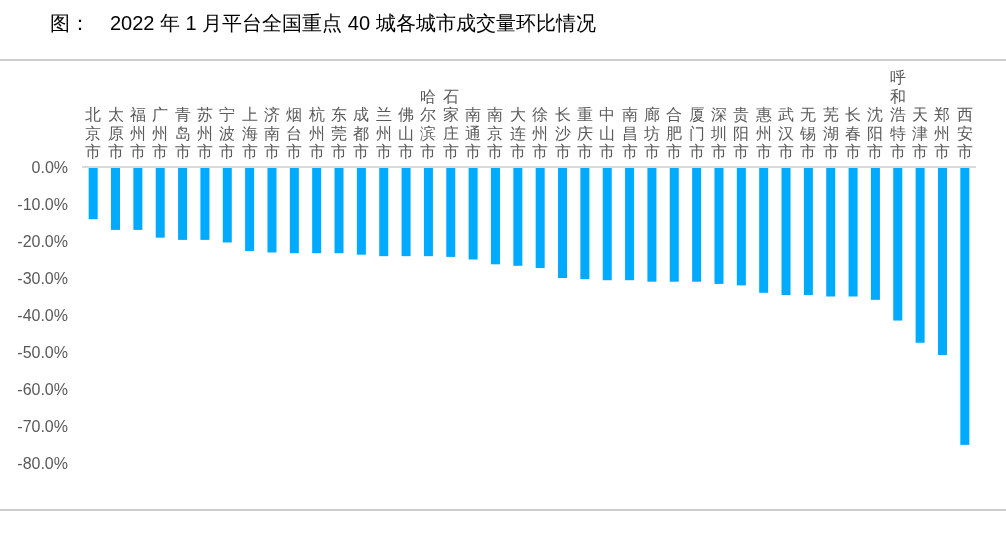  I want to click on x-tick-label: 合肥市, so click(674, 133).